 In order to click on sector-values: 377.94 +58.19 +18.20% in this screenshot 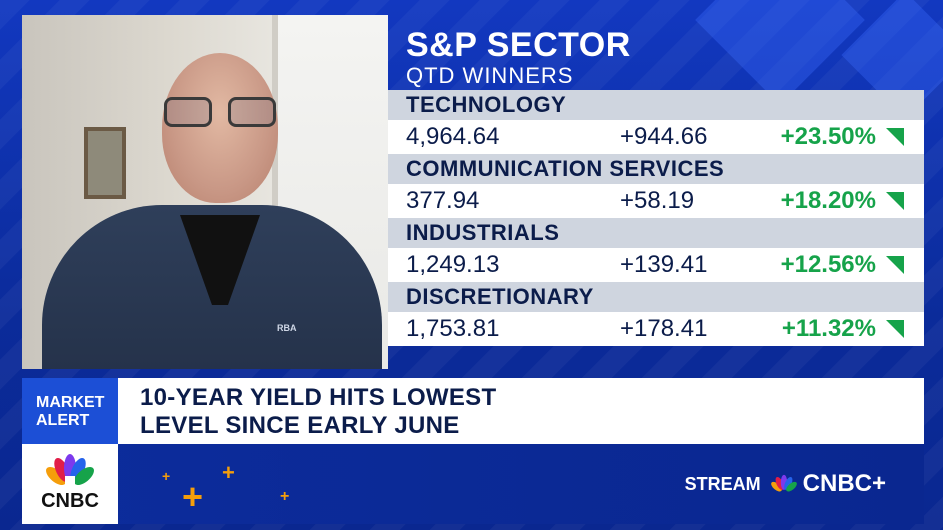, I will do `click(656, 201)`.